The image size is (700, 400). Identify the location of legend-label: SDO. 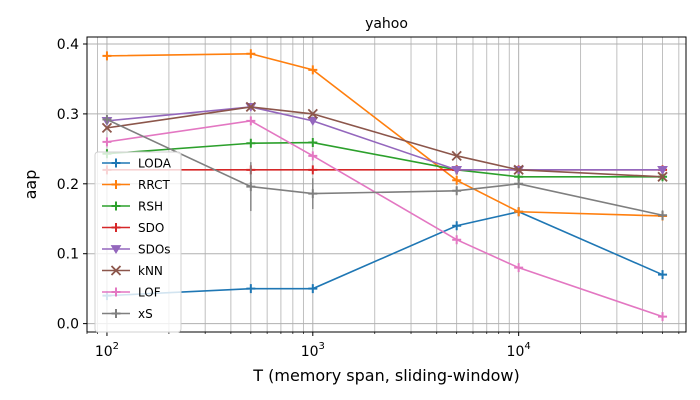
(151, 228).